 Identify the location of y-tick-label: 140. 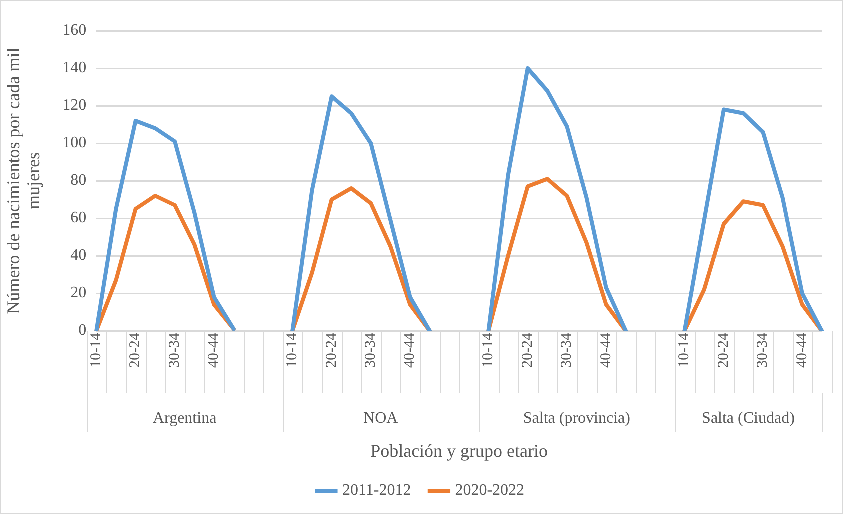
(74, 68).